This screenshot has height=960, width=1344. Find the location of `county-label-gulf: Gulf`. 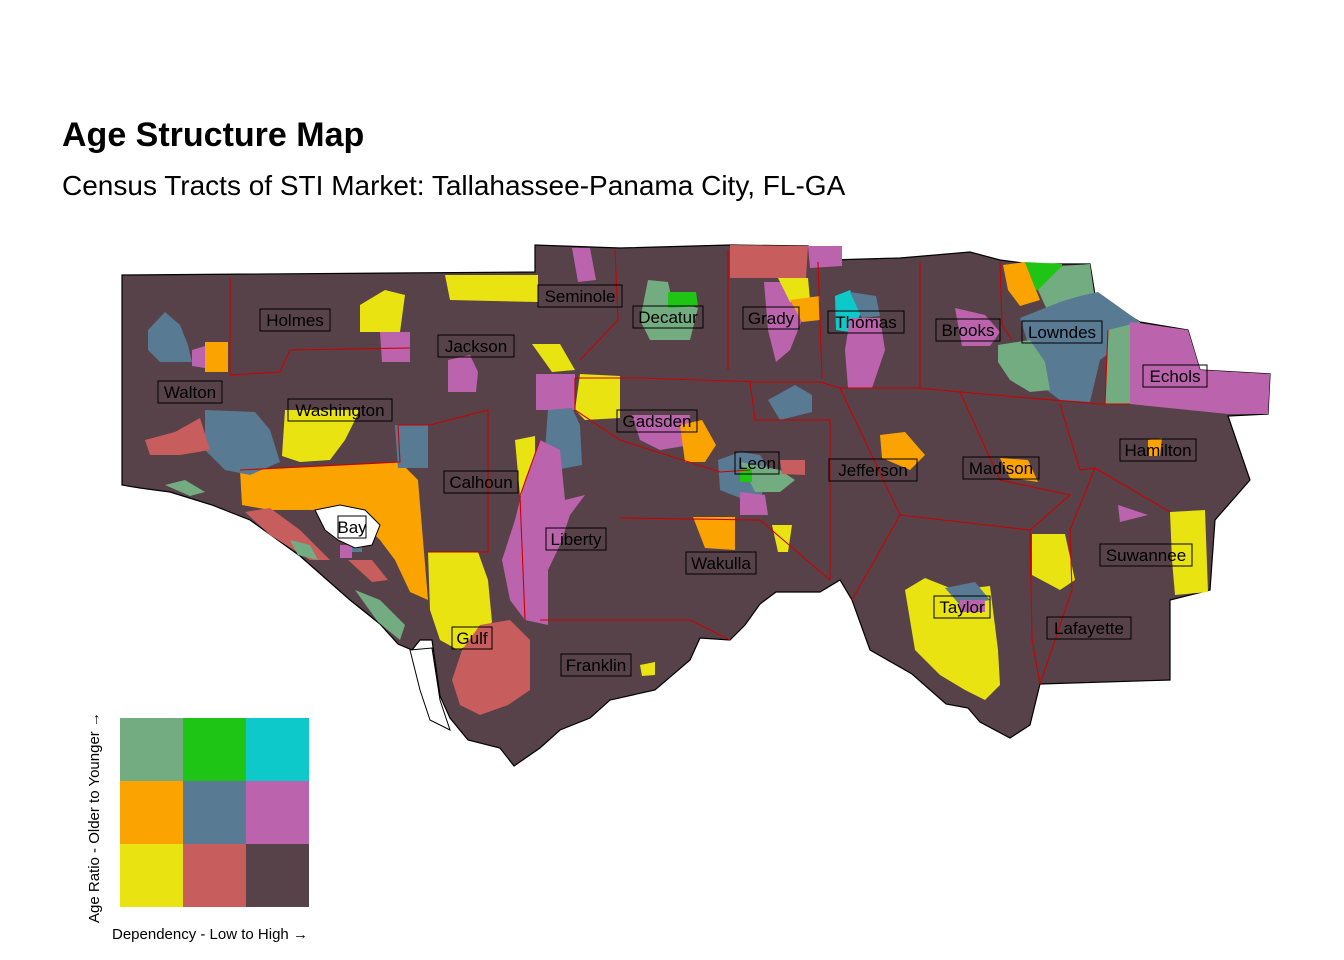

county-label-gulf: Gulf is located at coordinates (472, 638).